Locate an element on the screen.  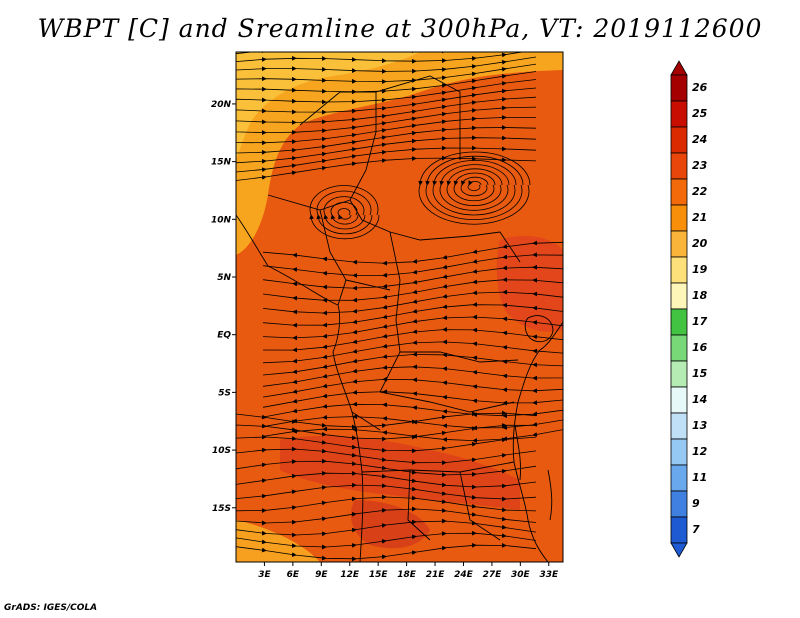
lon-tick-label: 24E is located at coordinates (464, 575).